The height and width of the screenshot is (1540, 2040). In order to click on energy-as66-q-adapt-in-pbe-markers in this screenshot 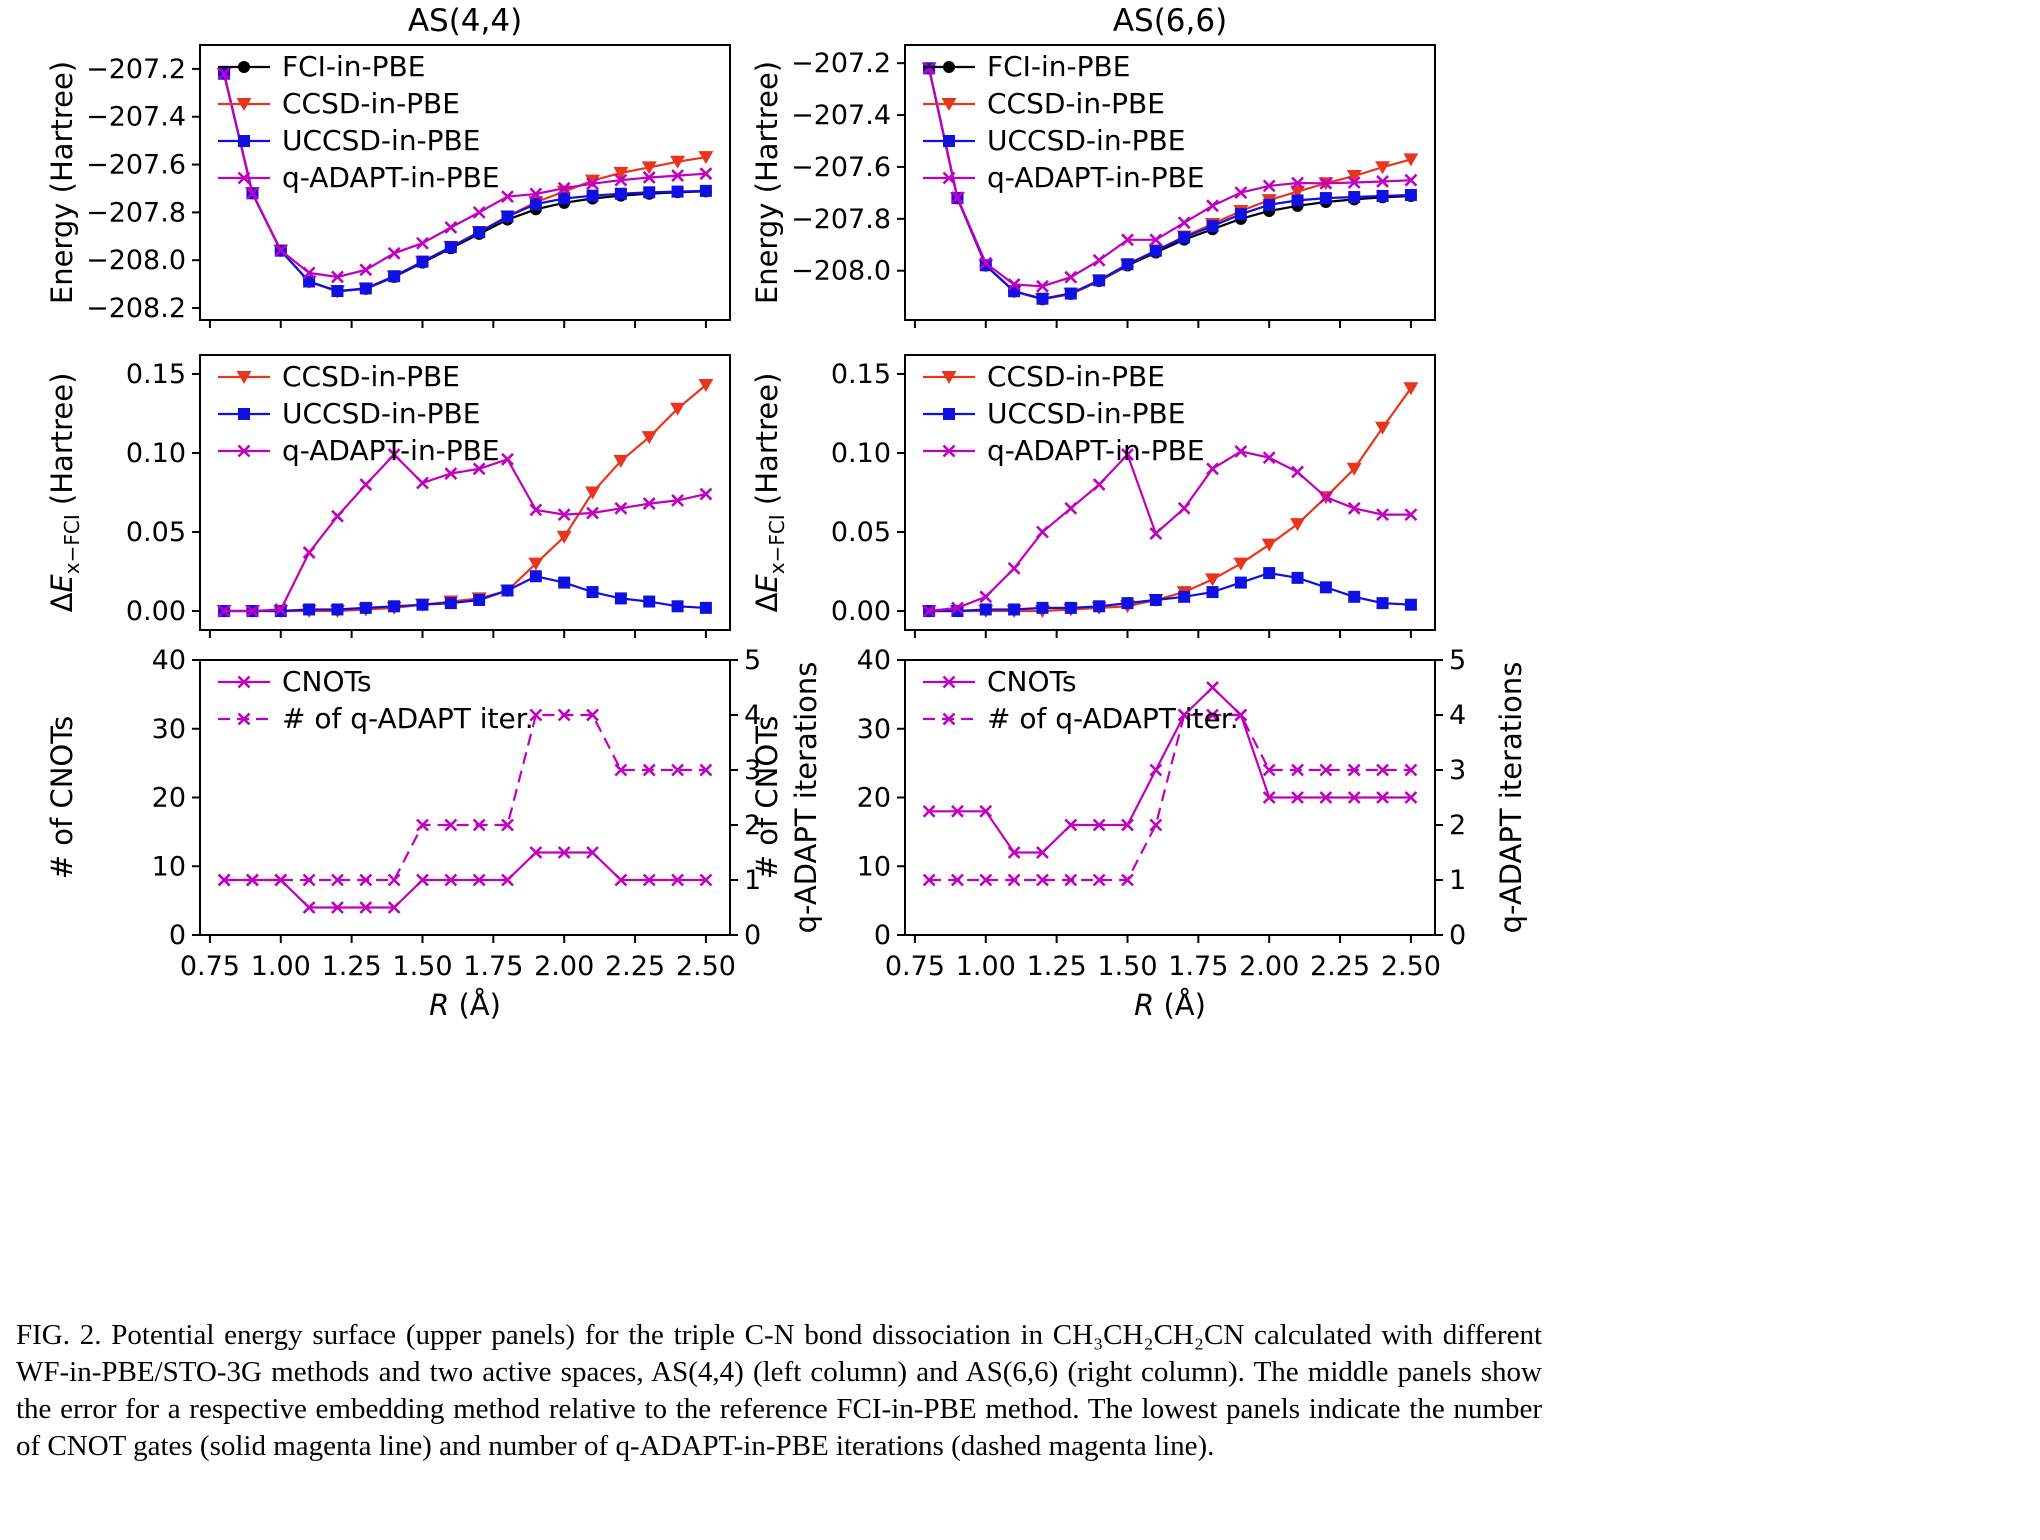, I will do `click(1170, 177)`.